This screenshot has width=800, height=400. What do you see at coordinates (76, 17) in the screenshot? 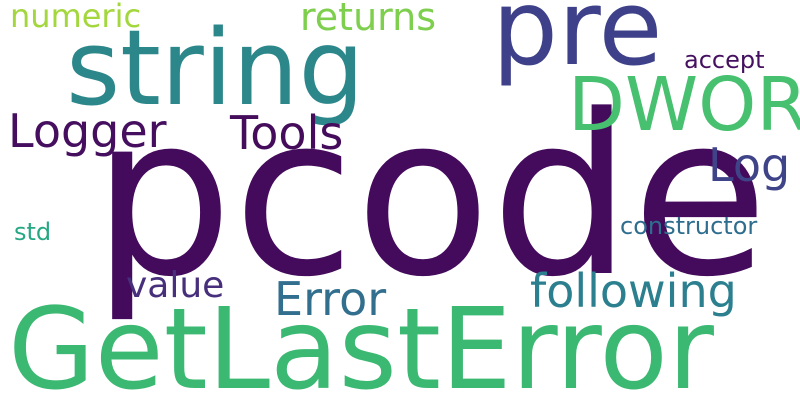
I see `word-numeric: numeric` at bounding box center [76, 17].